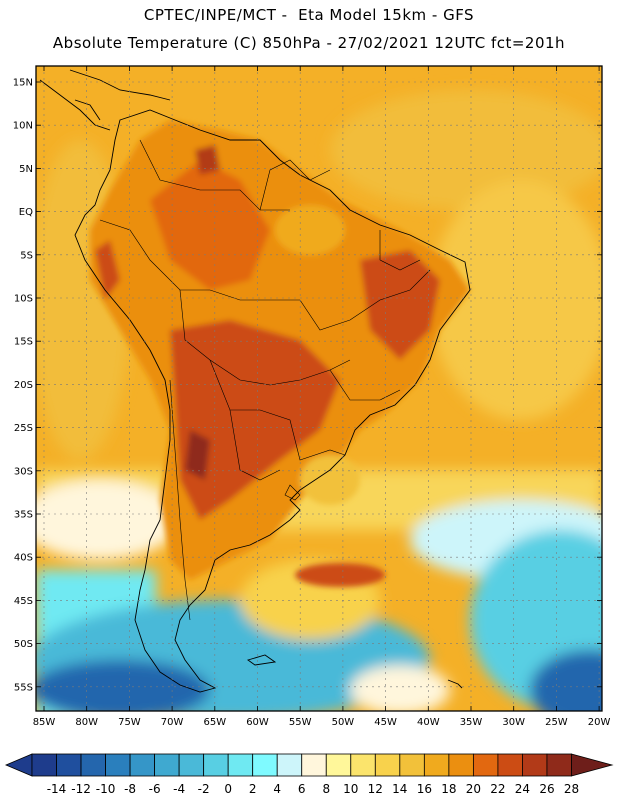 Image resolution: width=618 pixels, height=800 pixels. I want to click on field-ocean-east, so click(516, 300).